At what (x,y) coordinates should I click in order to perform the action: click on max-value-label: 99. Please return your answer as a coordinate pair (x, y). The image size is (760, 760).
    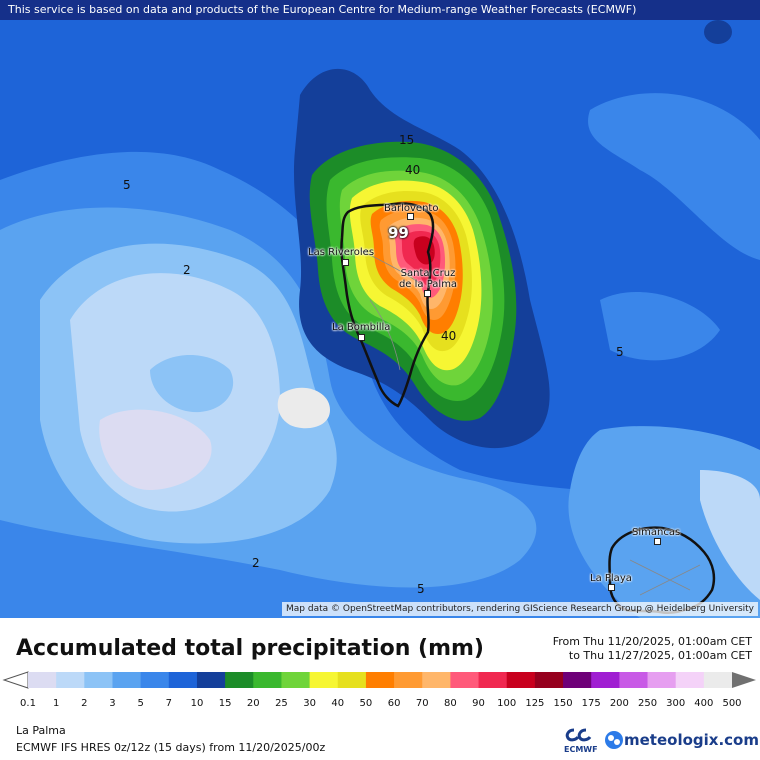
    Looking at the image, I should click on (398, 233).